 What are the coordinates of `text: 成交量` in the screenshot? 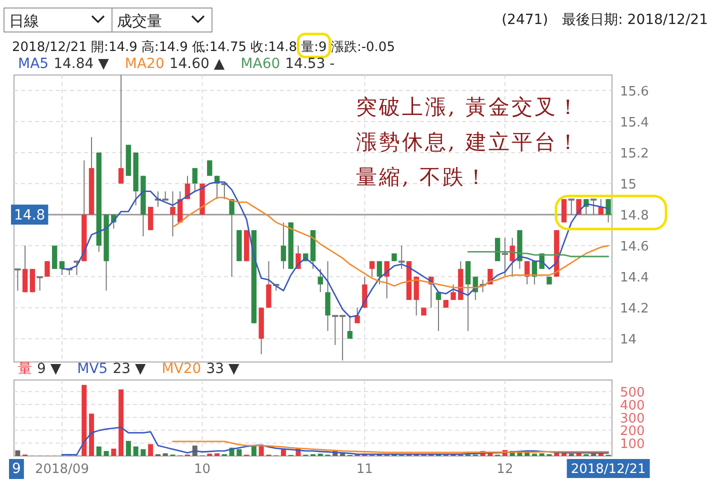 It's located at (139, 21).